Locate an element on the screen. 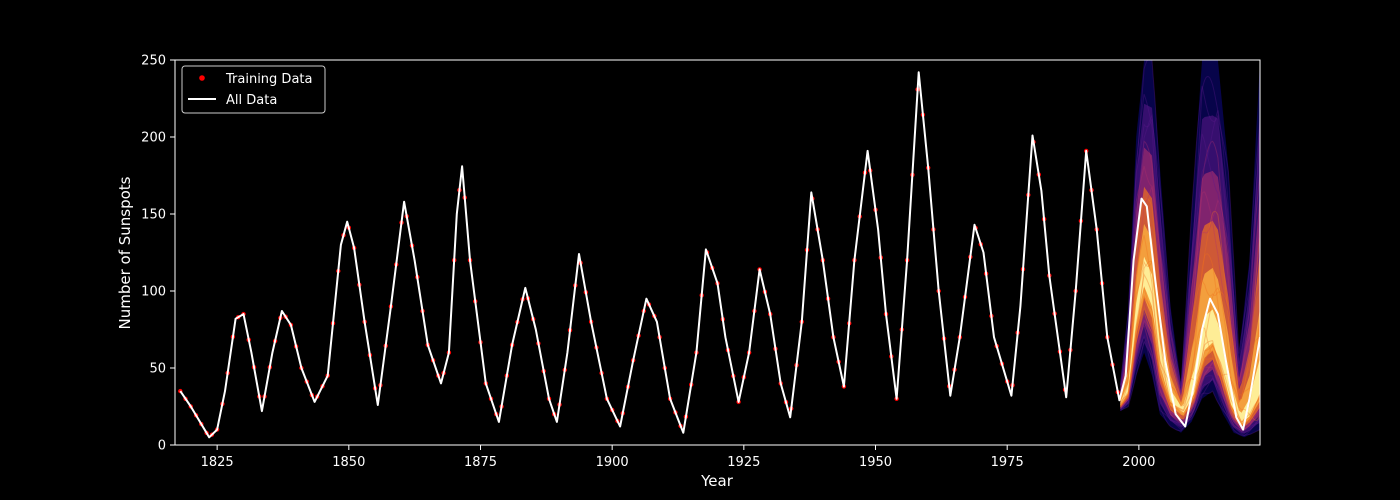 The width and height of the screenshot is (1400, 500). x-tick-label: 1950 is located at coordinates (875, 462).